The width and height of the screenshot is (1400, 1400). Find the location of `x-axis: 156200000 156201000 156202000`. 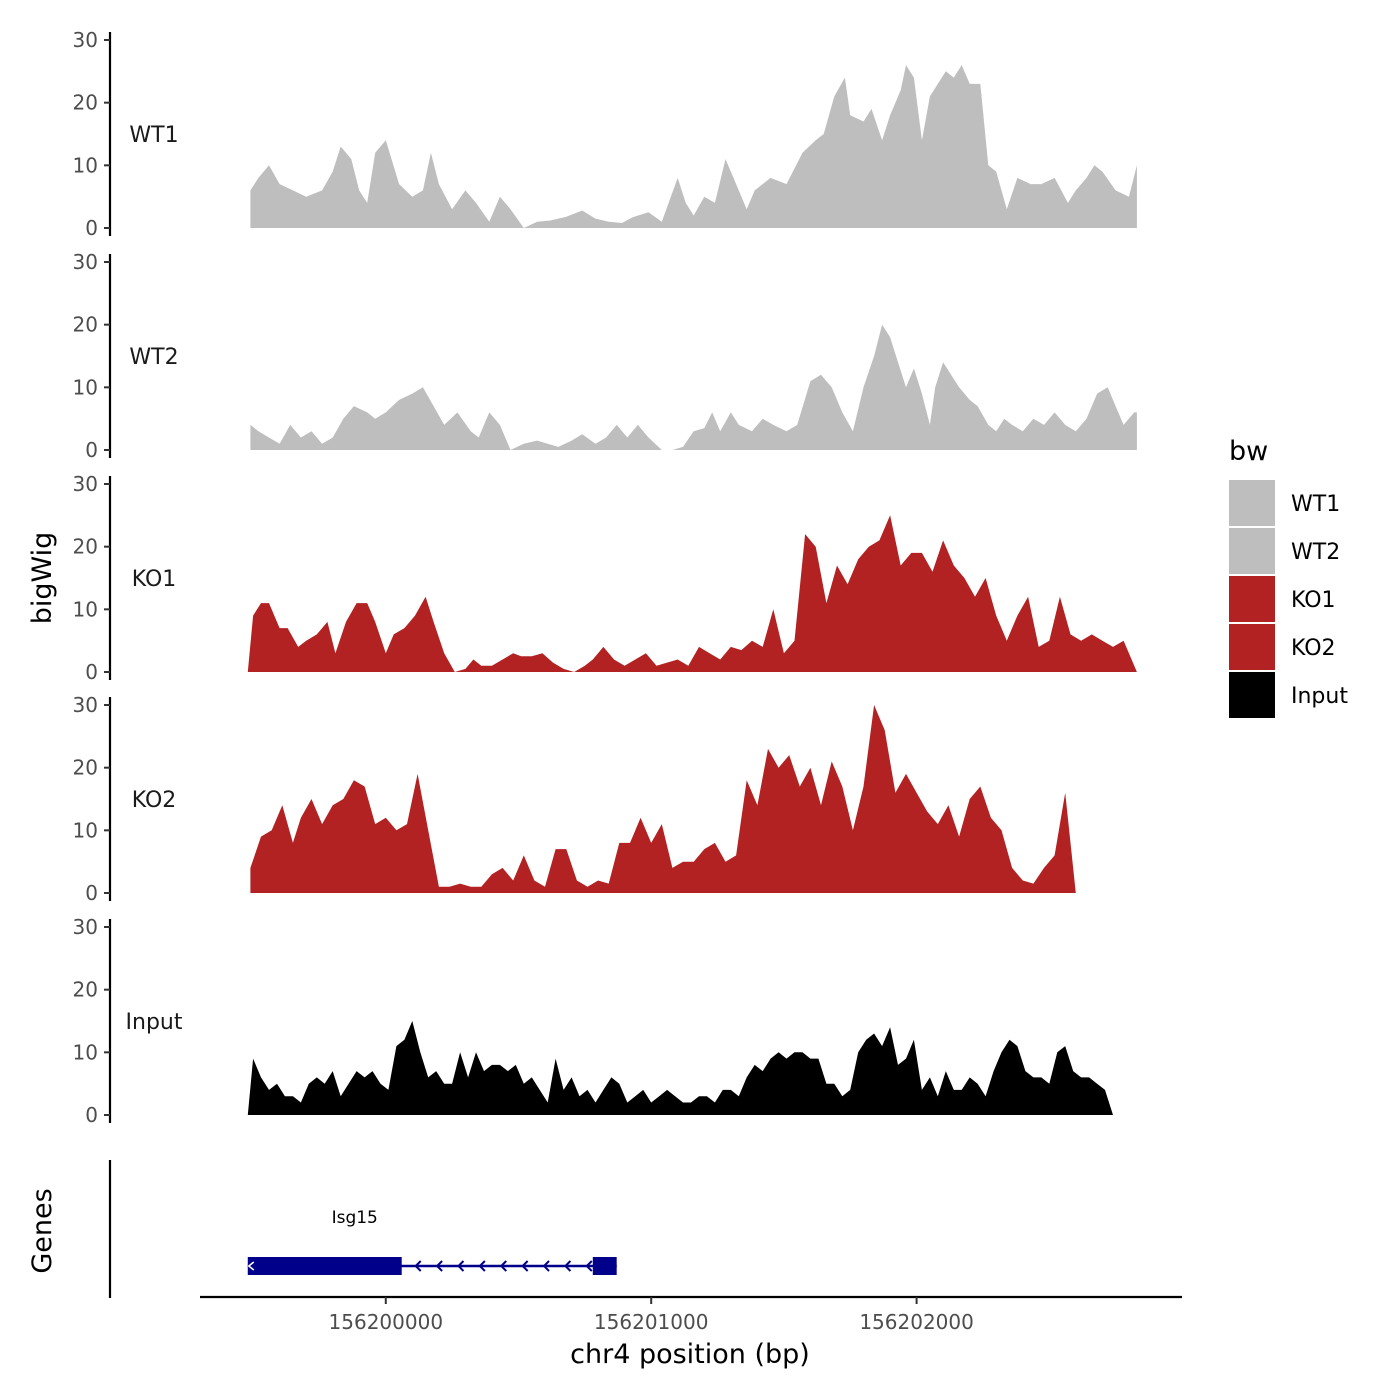

x-axis: 156200000 156201000 156202000 is located at coordinates (691, 1314).